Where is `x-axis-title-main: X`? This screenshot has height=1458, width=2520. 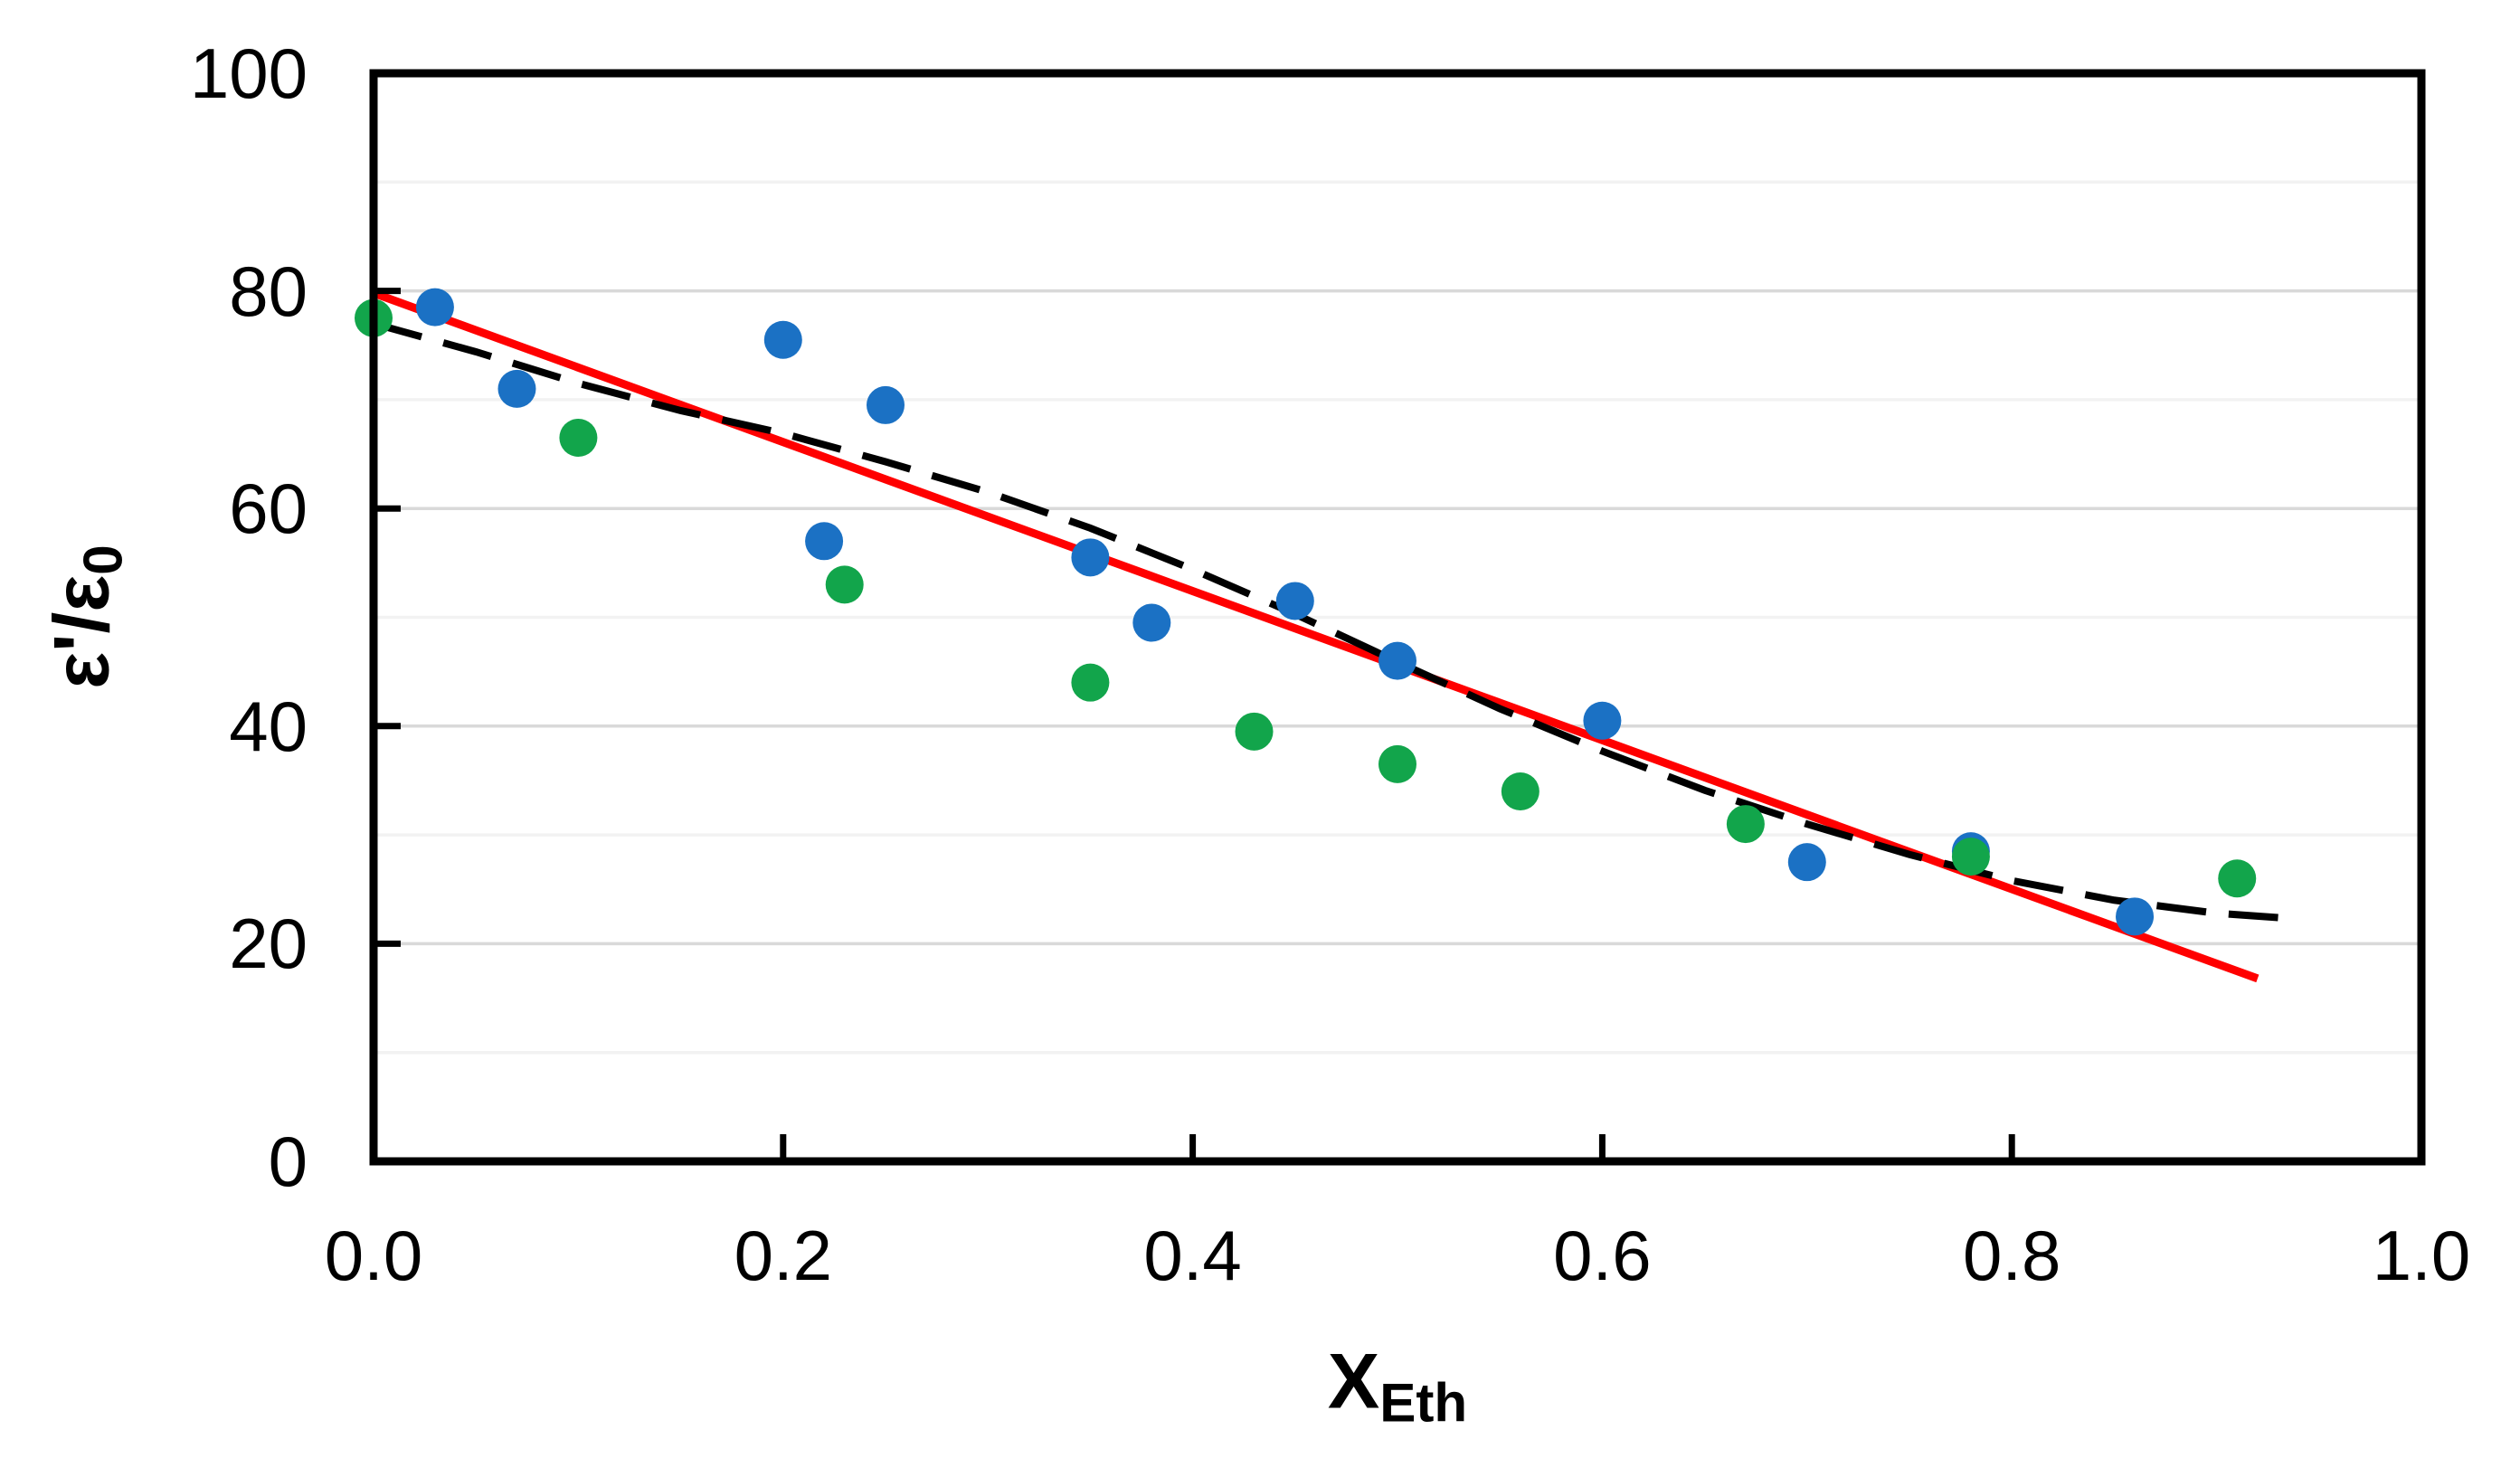
x-axis-title-main: X is located at coordinates (1354, 1382).